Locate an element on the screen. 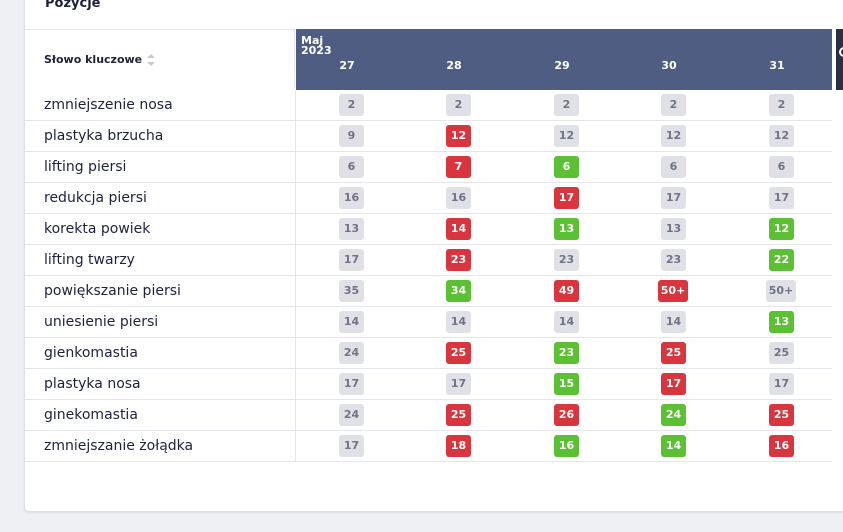 This screenshot has height=532, width=843. table-row: gienkomastia 24 25 23 25 25 is located at coordinates (428, 353).